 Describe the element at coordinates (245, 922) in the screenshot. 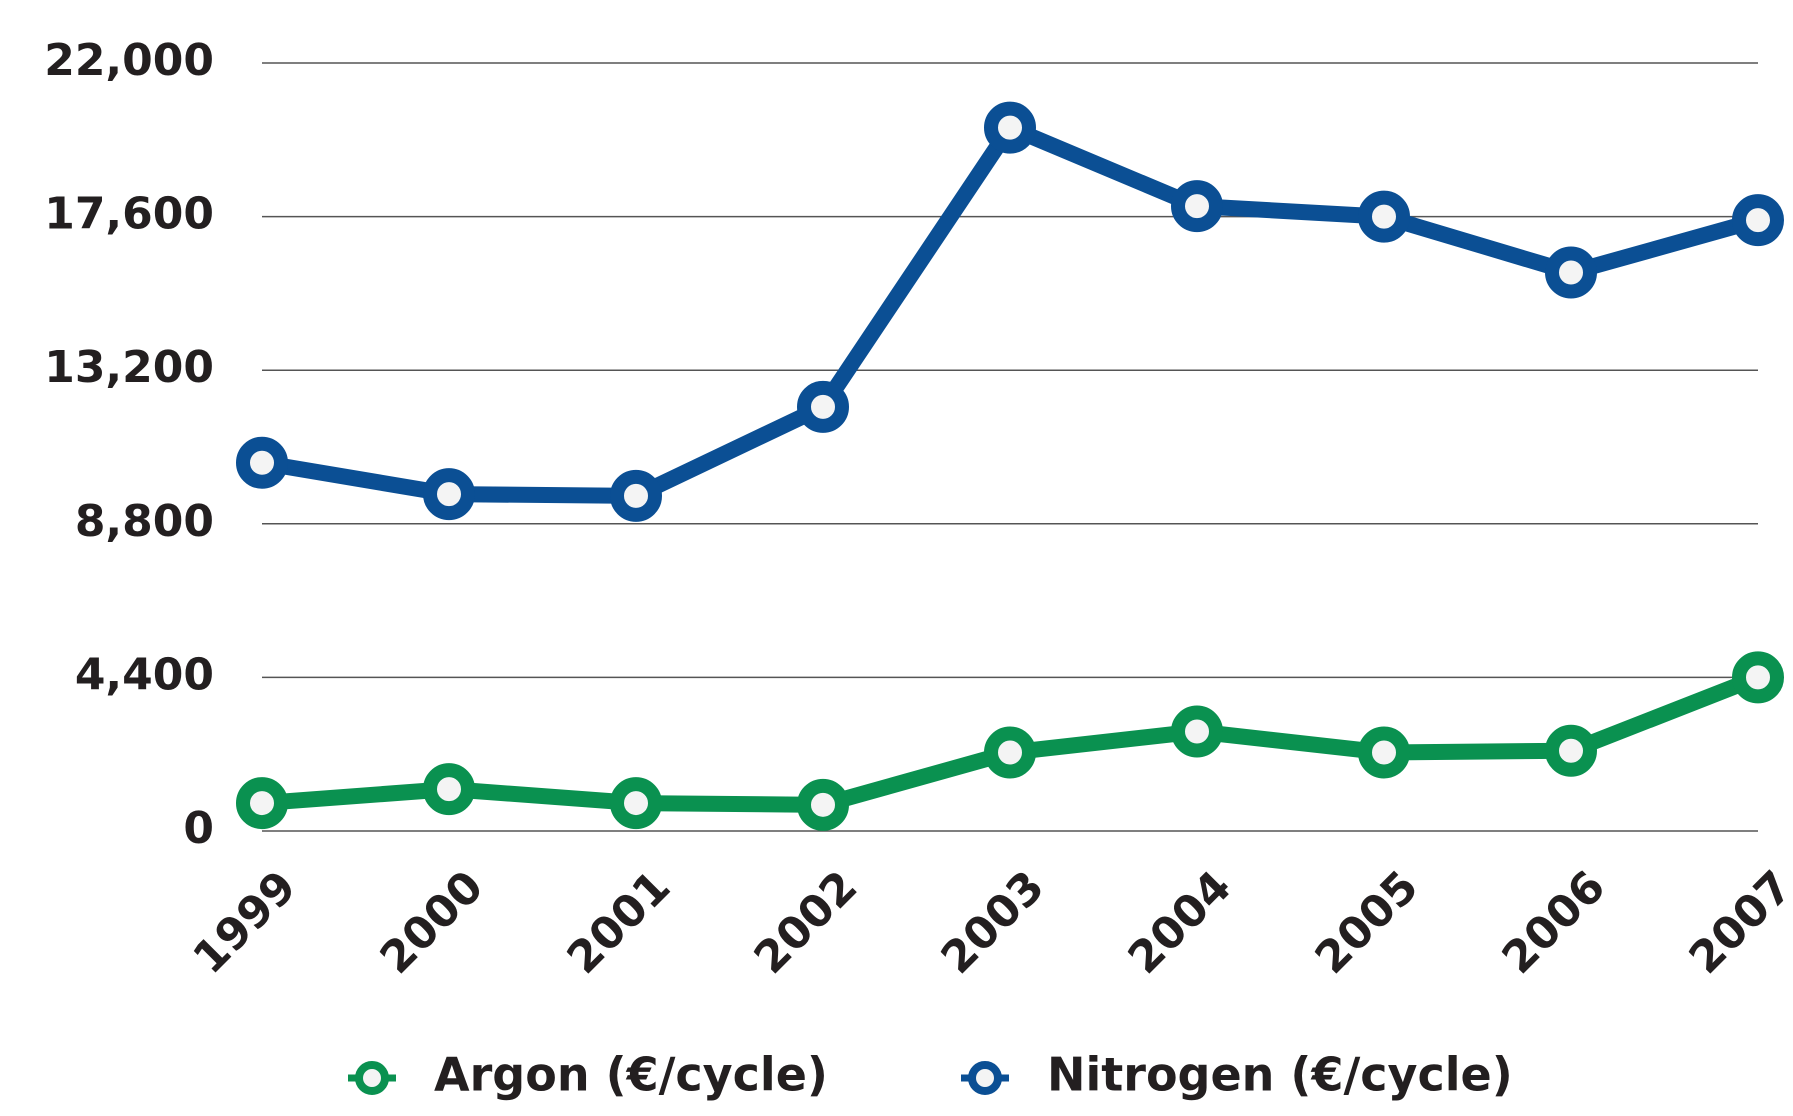

I see `x-tick-label: 1999` at that location.